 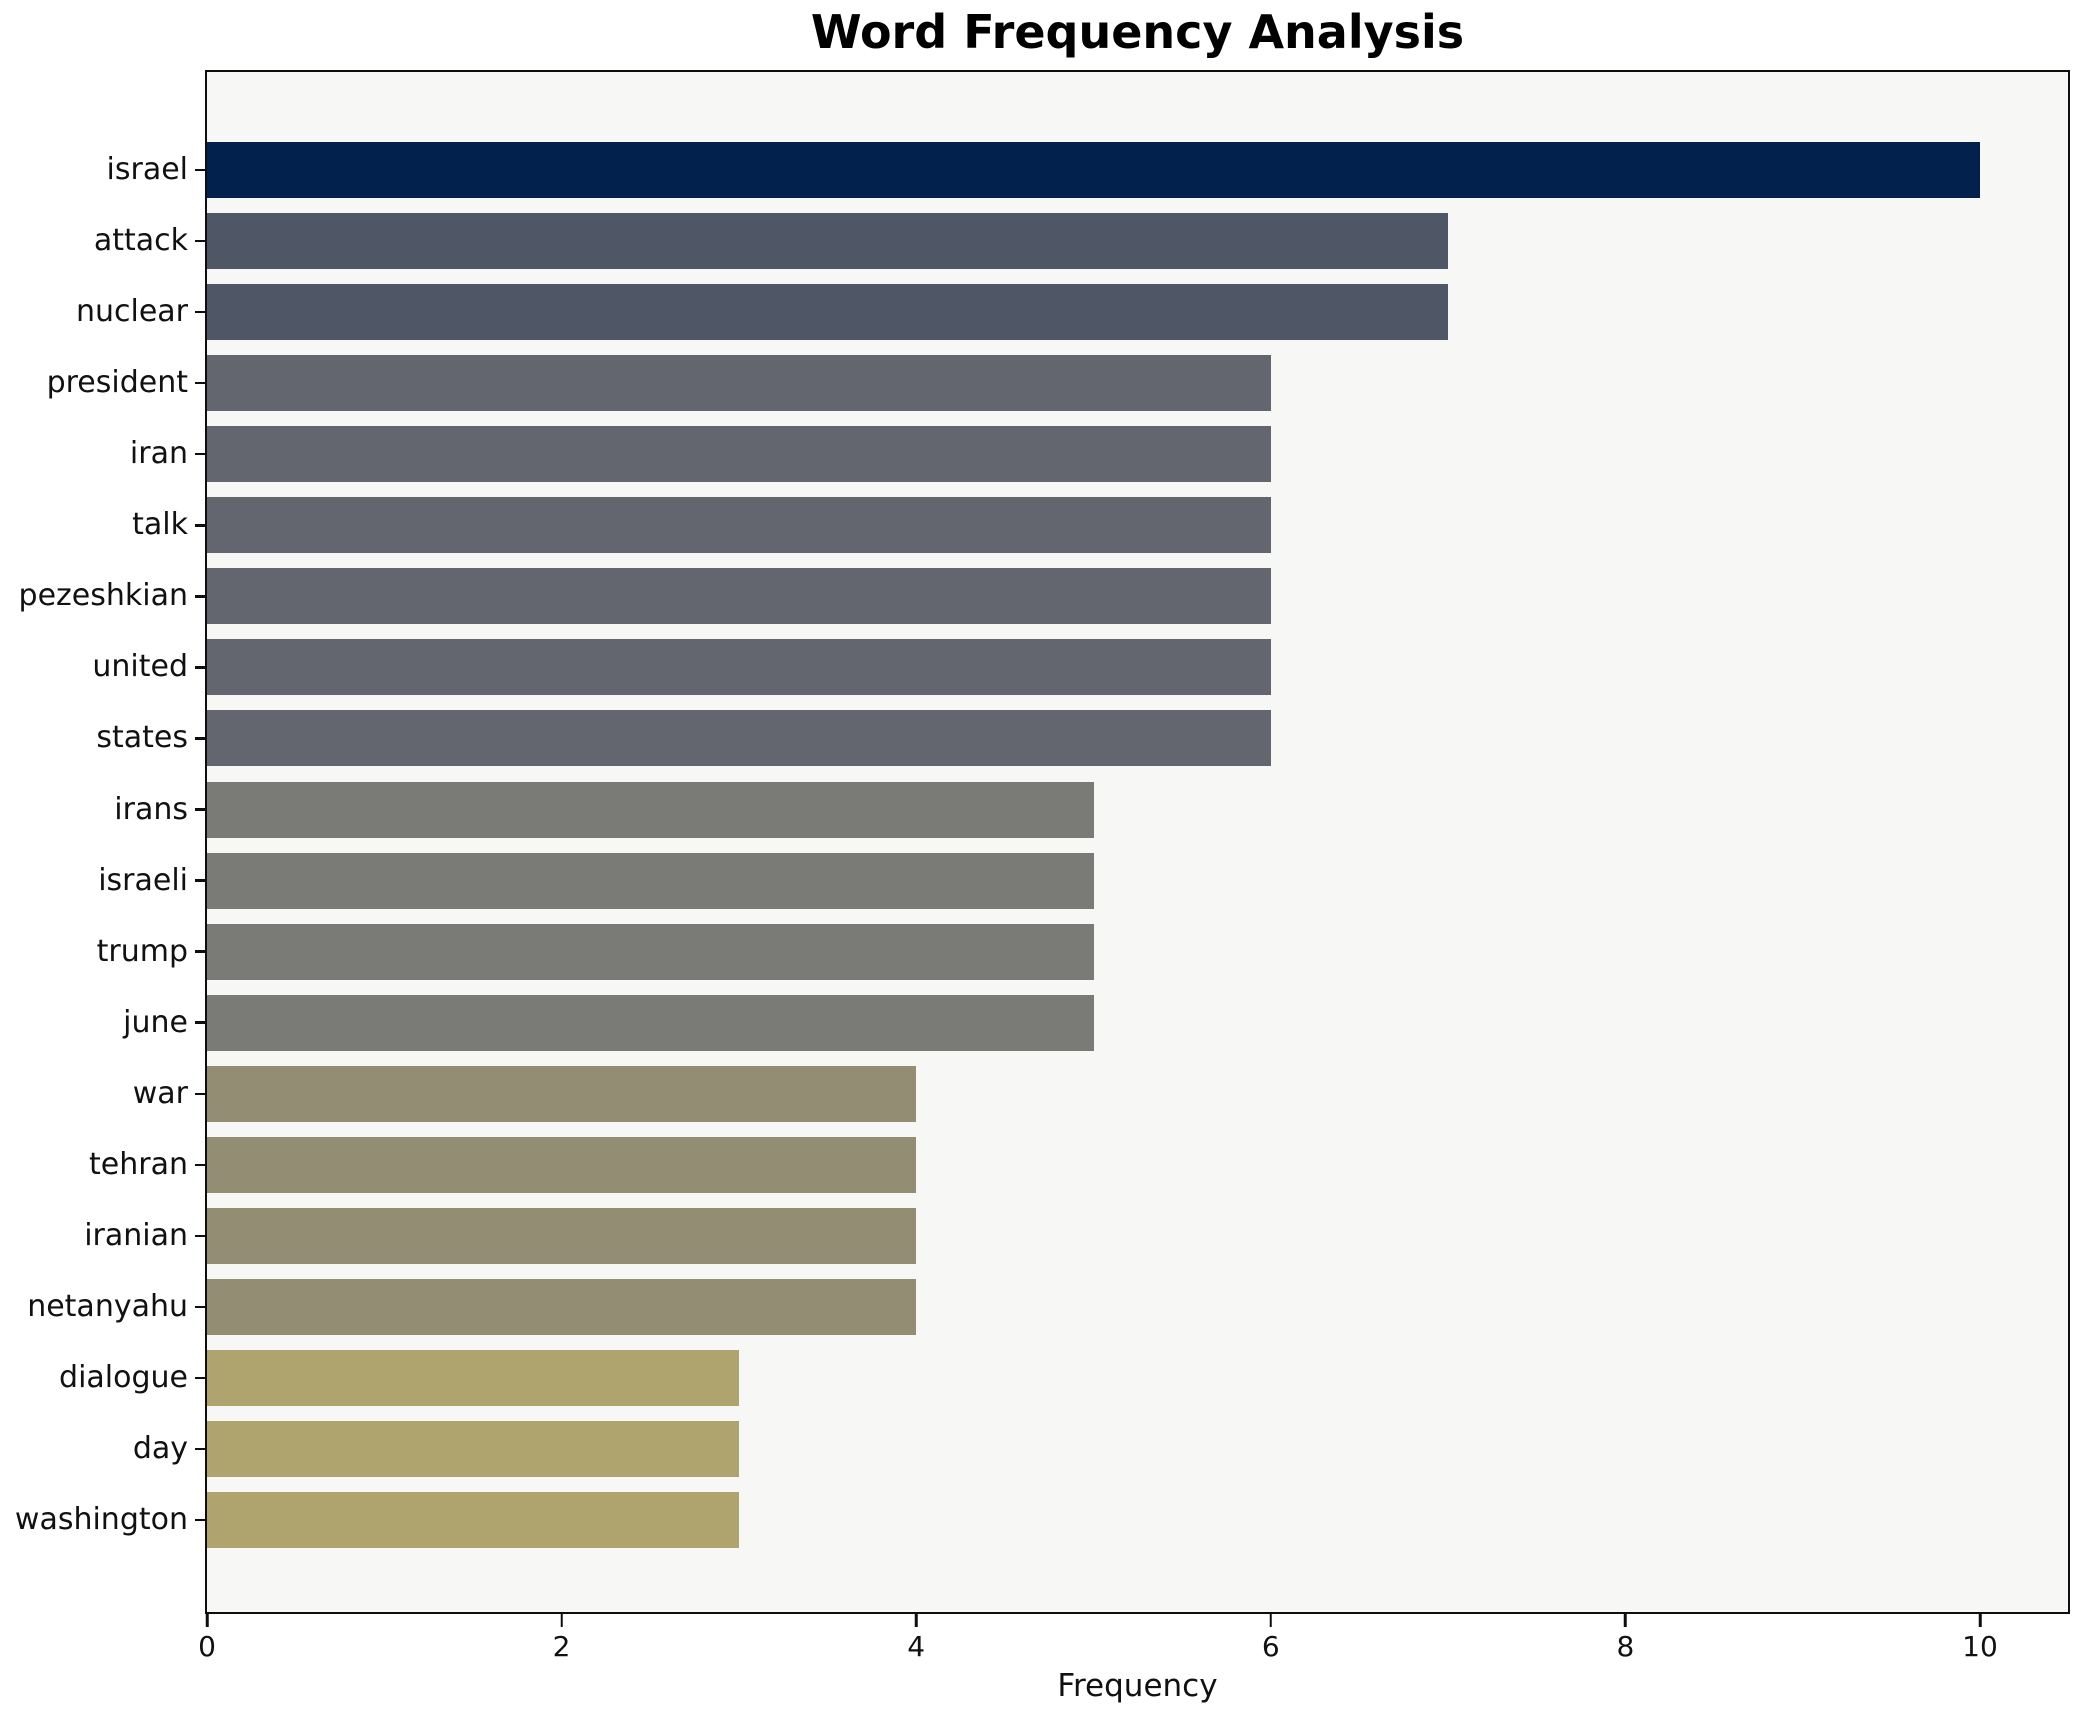 I want to click on bar-day, so click(x=473, y=1449).